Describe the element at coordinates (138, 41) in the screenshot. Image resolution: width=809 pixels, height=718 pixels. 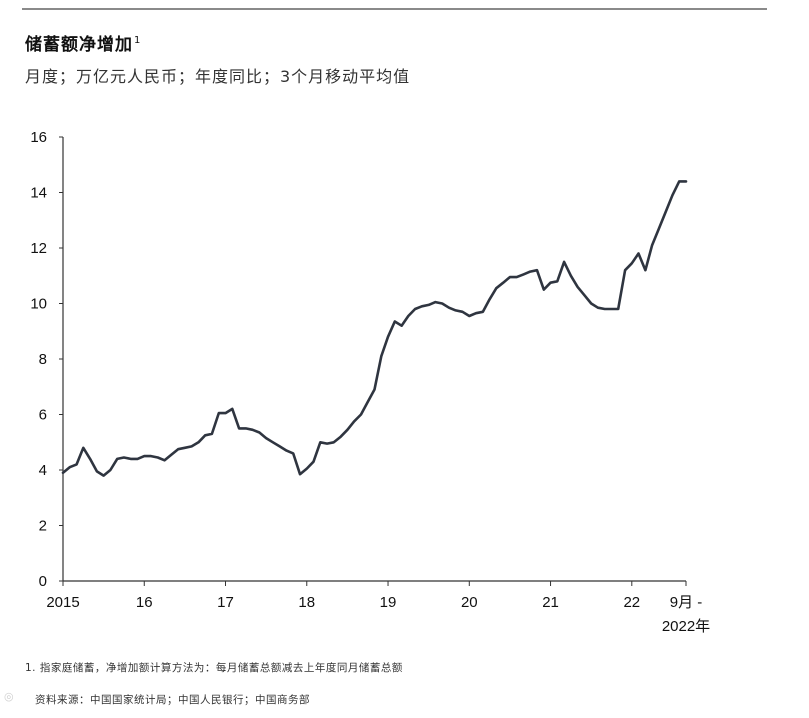
I see `title-footnote-marker: 1` at that location.